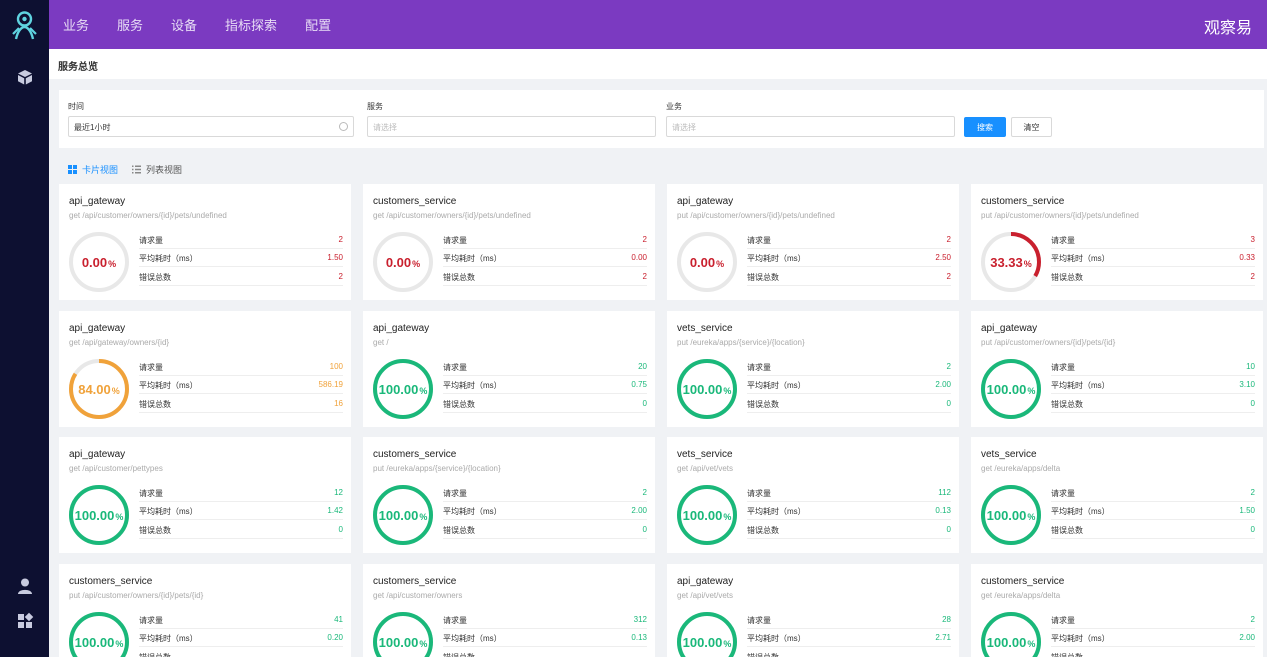 The height and width of the screenshot is (657, 1267). Describe the element at coordinates (849, 277) in the screenshot. I see `errors-row: 错误总数 2` at that location.